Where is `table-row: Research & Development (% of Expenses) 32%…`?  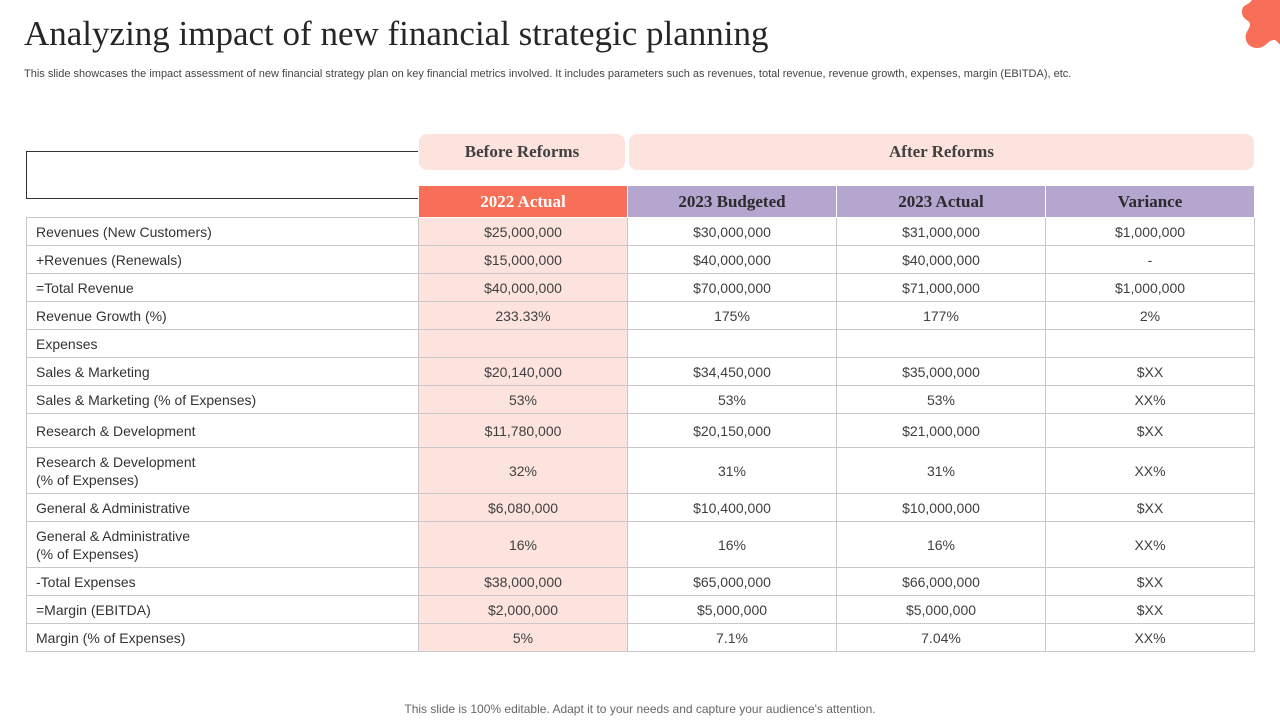
table-row: Research & Development (% of Expenses) 32%… is located at coordinates (640, 470).